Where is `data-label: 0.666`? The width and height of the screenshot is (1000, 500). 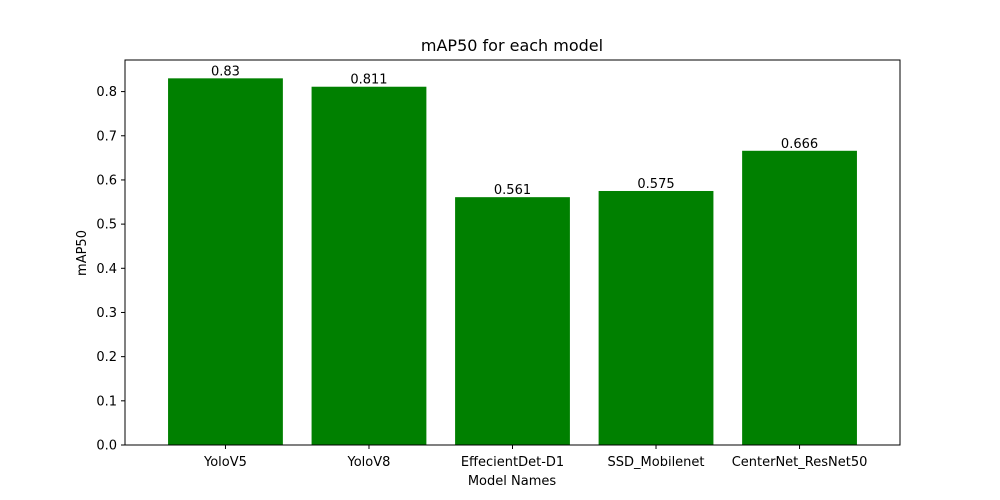 data-label: 0.666 is located at coordinates (799, 144).